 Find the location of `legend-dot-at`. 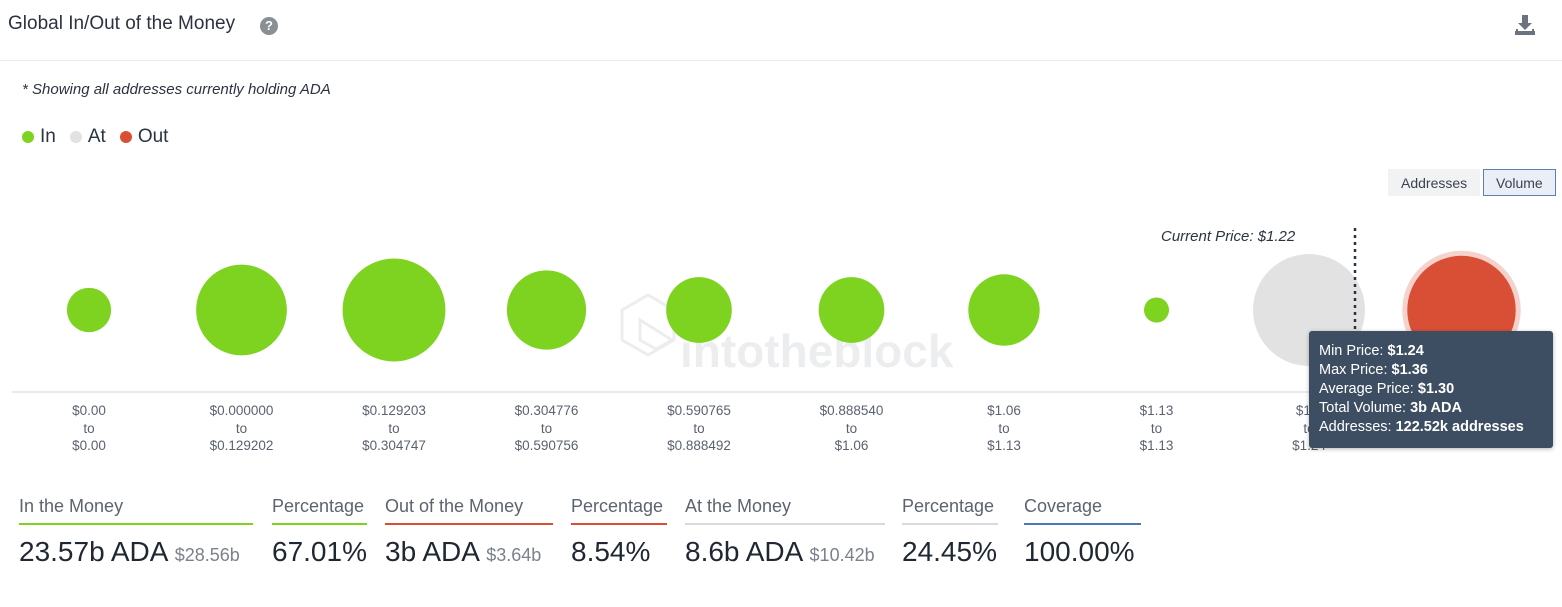

legend-dot-at is located at coordinates (75, 137).